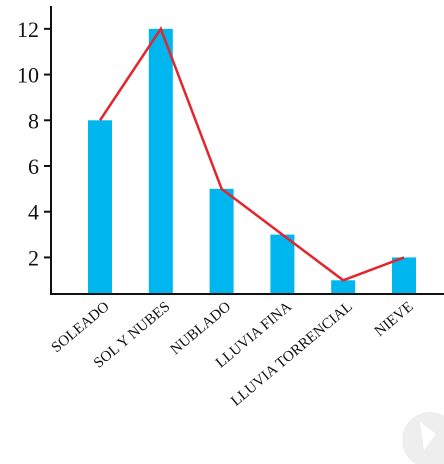 The width and height of the screenshot is (444, 464). Describe the element at coordinates (100, 207) in the screenshot. I see `bar-soleado` at that location.